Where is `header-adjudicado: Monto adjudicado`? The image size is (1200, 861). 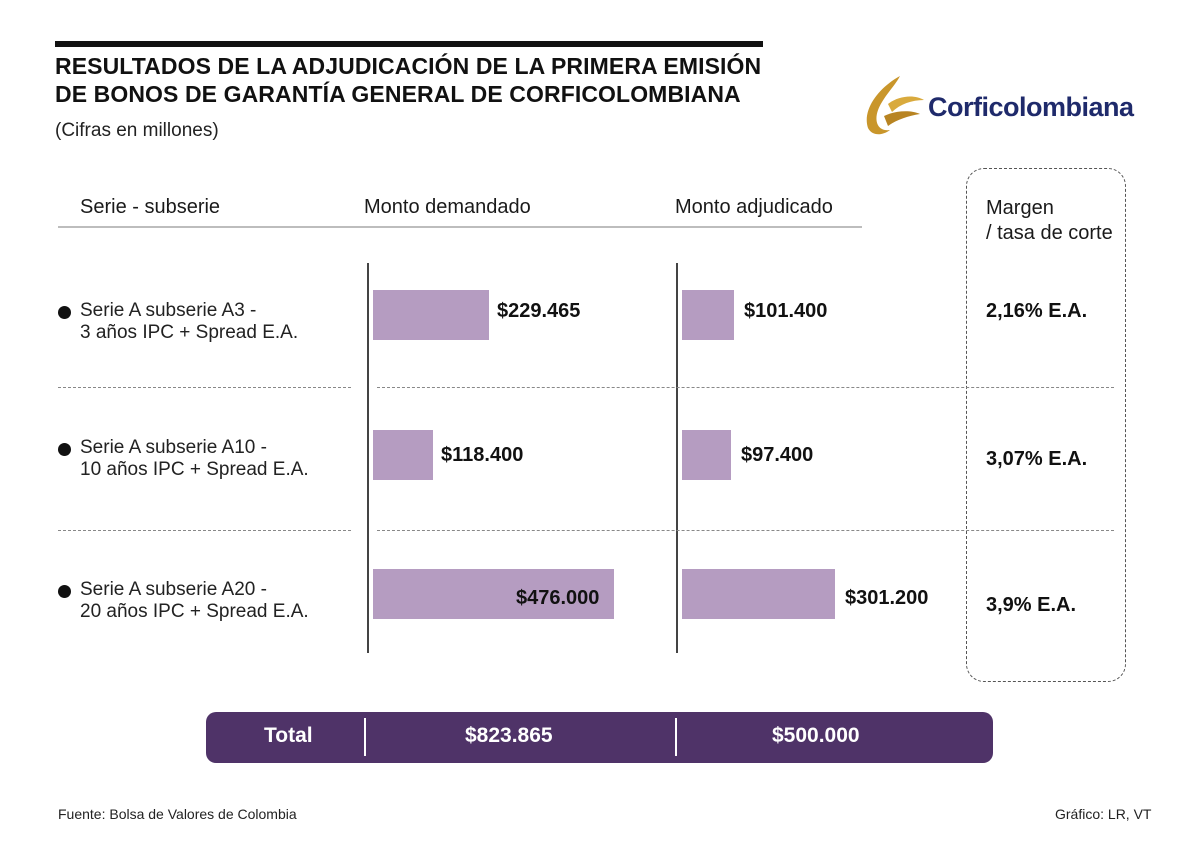 header-adjudicado: Monto adjudicado is located at coordinates (754, 207).